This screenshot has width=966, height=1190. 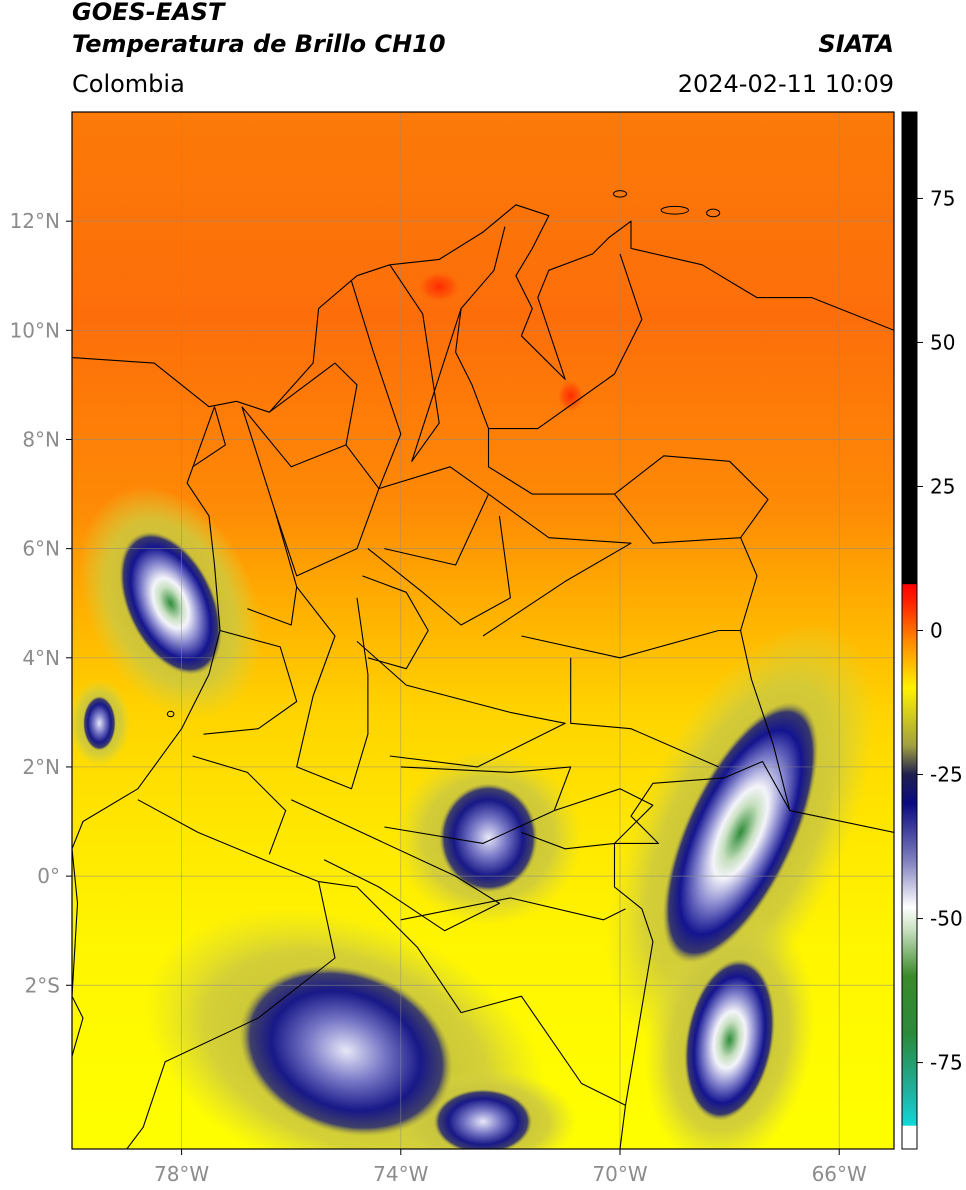 What do you see at coordinates (376, 385) in the screenshot?
I see `dept-boundary-bolivar` at bounding box center [376, 385].